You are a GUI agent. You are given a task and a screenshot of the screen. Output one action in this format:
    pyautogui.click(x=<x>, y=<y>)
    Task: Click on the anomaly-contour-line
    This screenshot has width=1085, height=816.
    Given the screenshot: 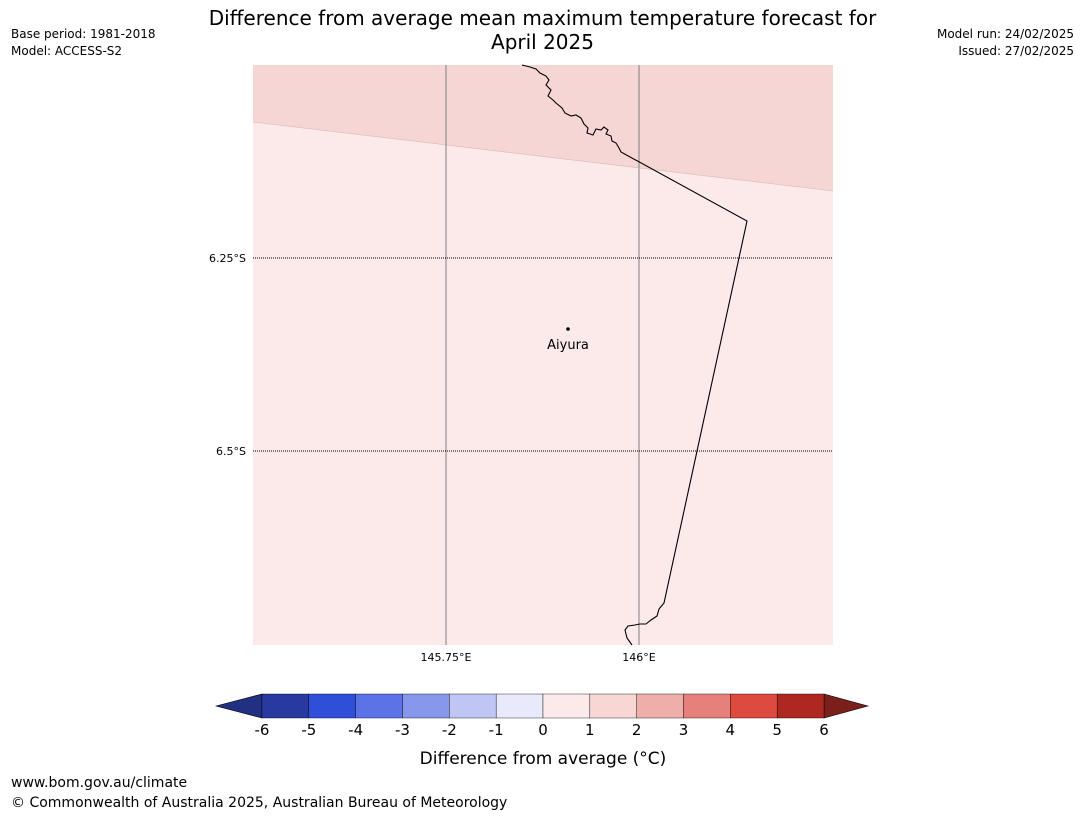 What is the action you would take?
    pyautogui.click(x=543, y=156)
    